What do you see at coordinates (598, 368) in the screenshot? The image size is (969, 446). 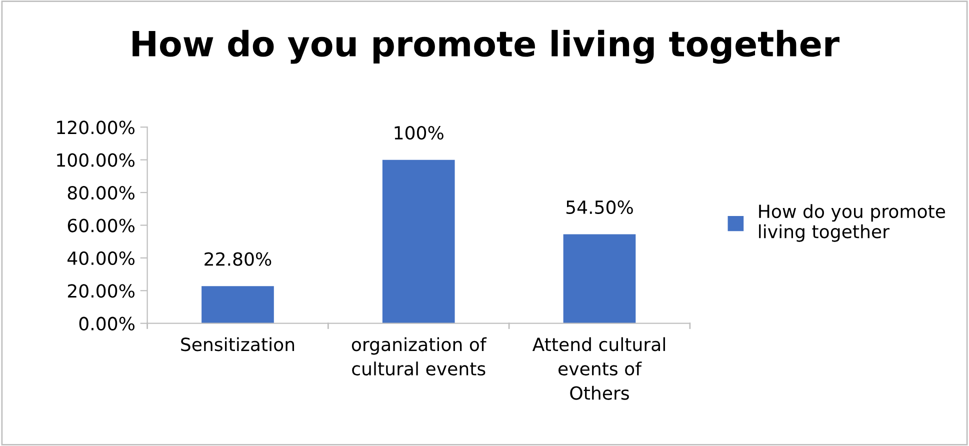 I see `x-tick-label: Attend cultural events of Others` at bounding box center [598, 368].